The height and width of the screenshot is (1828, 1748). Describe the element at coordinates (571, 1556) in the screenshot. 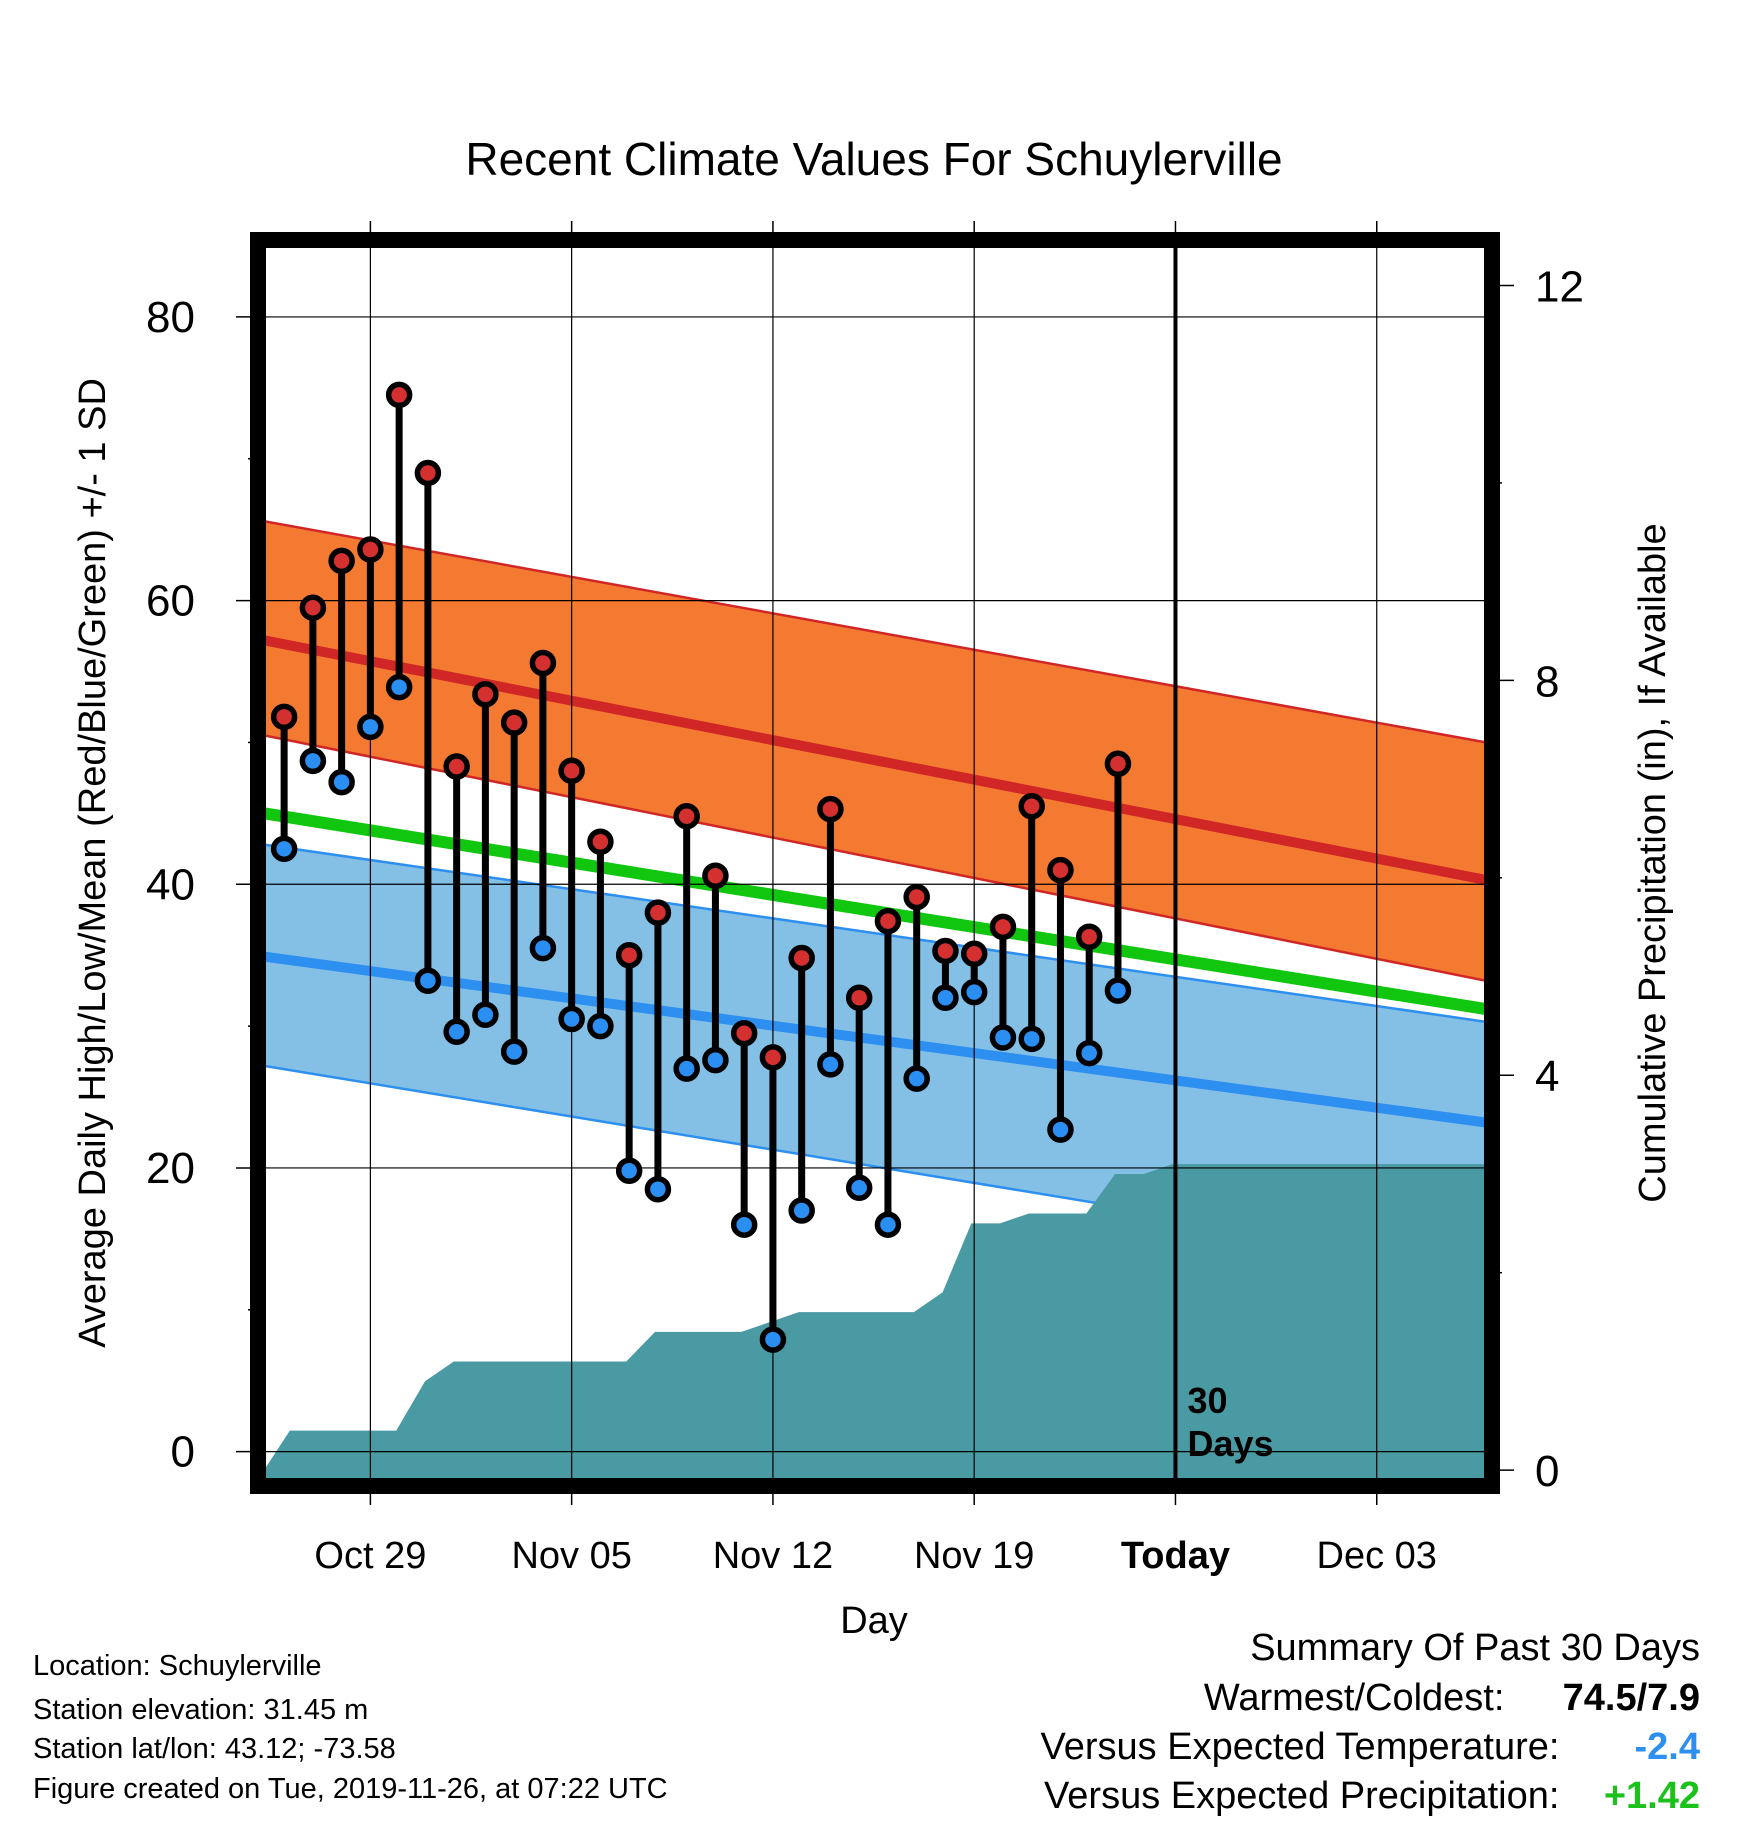

I see `x-tick-label: Nov 05` at that location.